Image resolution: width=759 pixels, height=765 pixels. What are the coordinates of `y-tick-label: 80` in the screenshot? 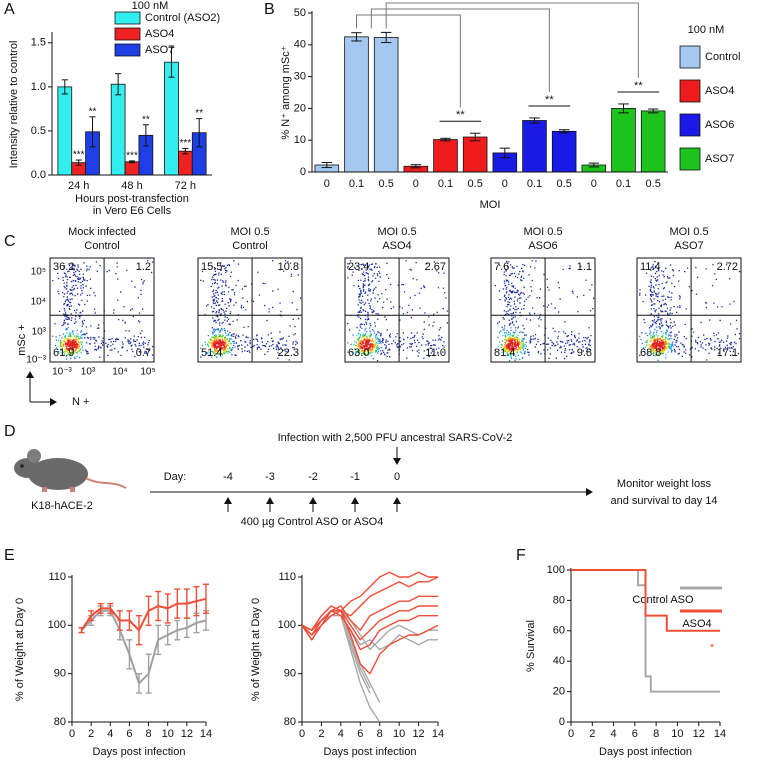 It's located at (60, 722).